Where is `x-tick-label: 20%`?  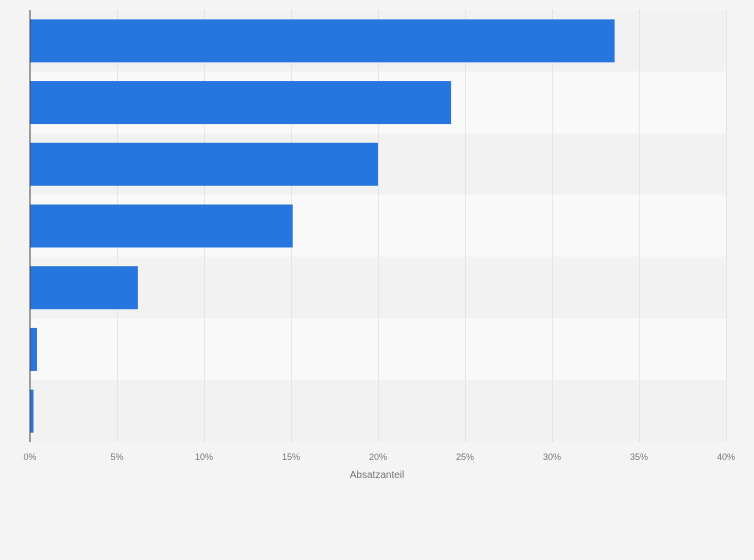
x-tick-label: 20% is located at coordinates (378, 457).